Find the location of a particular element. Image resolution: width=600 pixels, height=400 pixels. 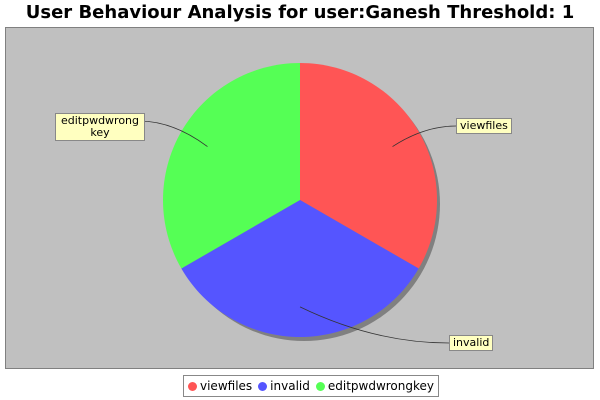

callout-editpwdwrongkey: editpwdwrong key is located at coordinates (100, 127).